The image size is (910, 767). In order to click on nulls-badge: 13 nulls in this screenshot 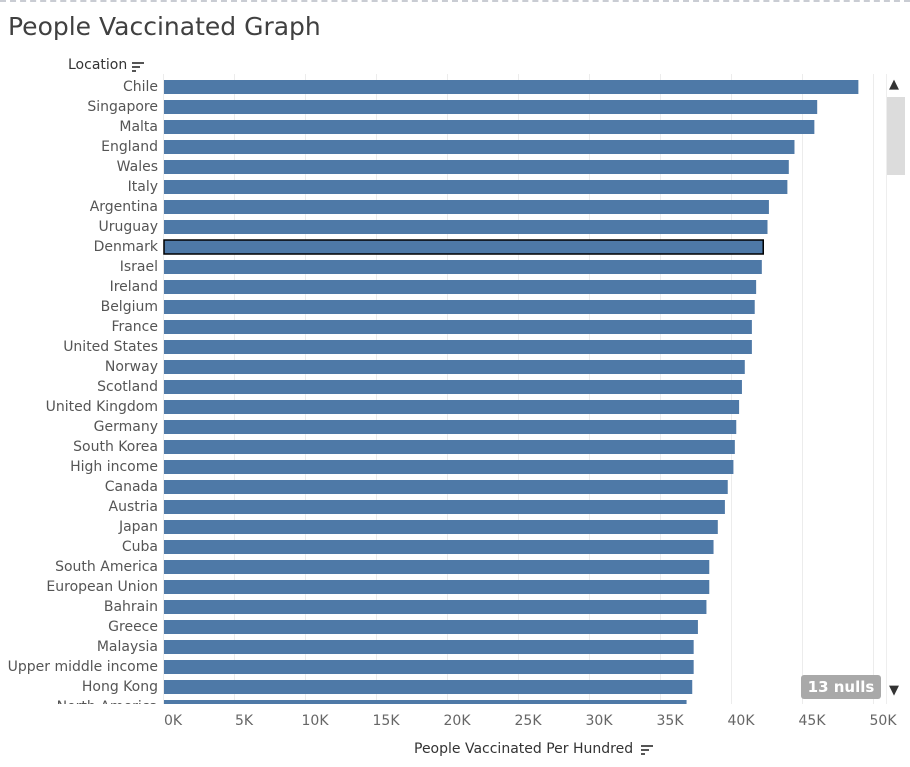, I will do `click(841, 687)`.